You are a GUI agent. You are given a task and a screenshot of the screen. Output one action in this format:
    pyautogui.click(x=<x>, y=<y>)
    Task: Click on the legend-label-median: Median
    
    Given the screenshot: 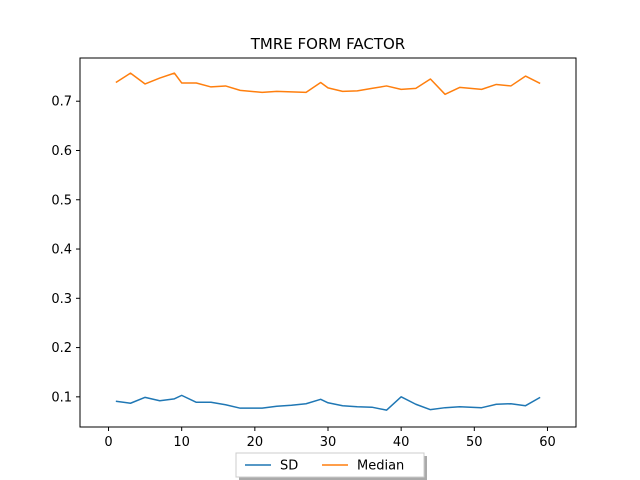 What is the action you would take?
    pyautogui.click(x=380, y=466)
    